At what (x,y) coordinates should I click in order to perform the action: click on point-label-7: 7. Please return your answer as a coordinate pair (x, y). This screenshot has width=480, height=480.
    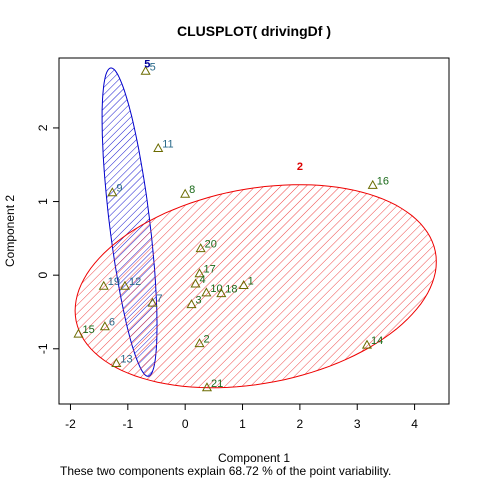
    Looking at the image, I should click on (159, 299).